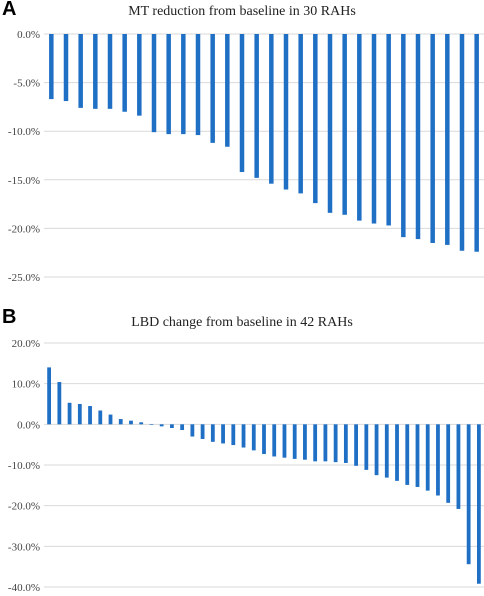 The width and height of the screenshot is (484, 596). I want to click on chart-a-ytick-label: 0.0%, so click(28, 35).